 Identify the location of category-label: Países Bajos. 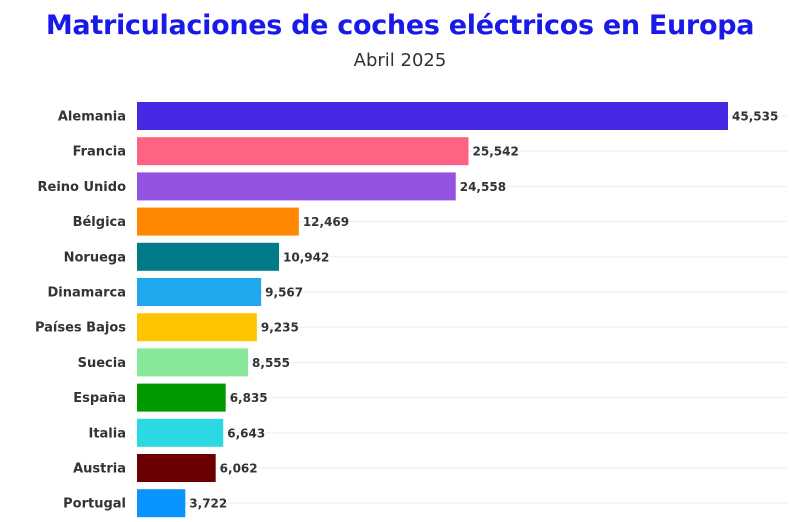
(80, 328).